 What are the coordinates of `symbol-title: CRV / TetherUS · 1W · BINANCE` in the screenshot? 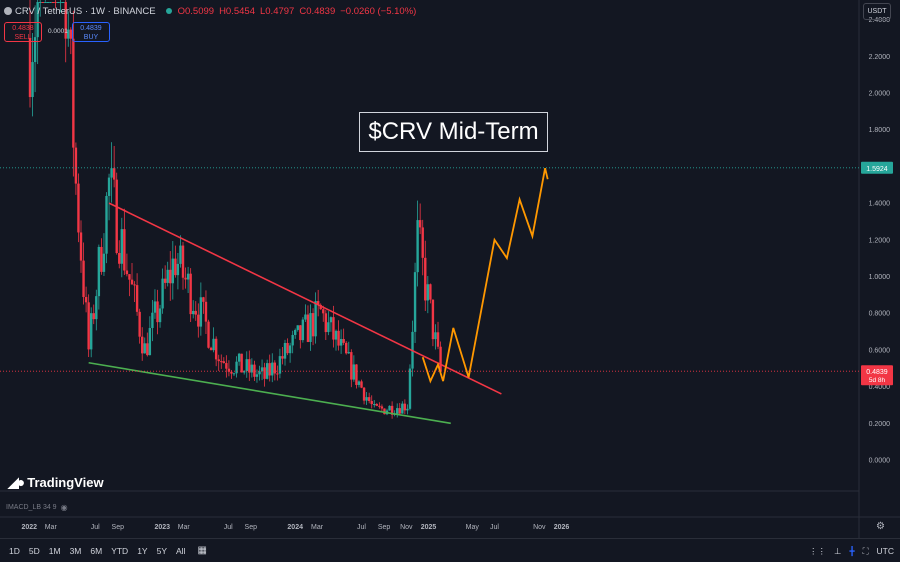 It's located at (85, 11).